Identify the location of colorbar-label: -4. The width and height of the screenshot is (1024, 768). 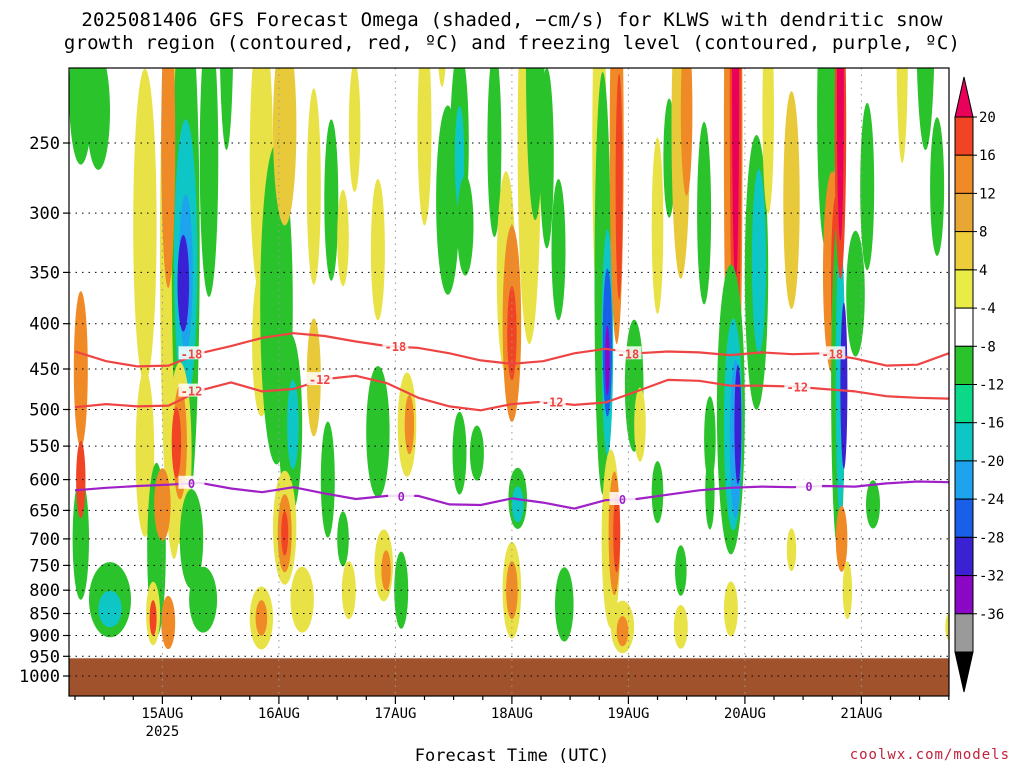
(987, 309).